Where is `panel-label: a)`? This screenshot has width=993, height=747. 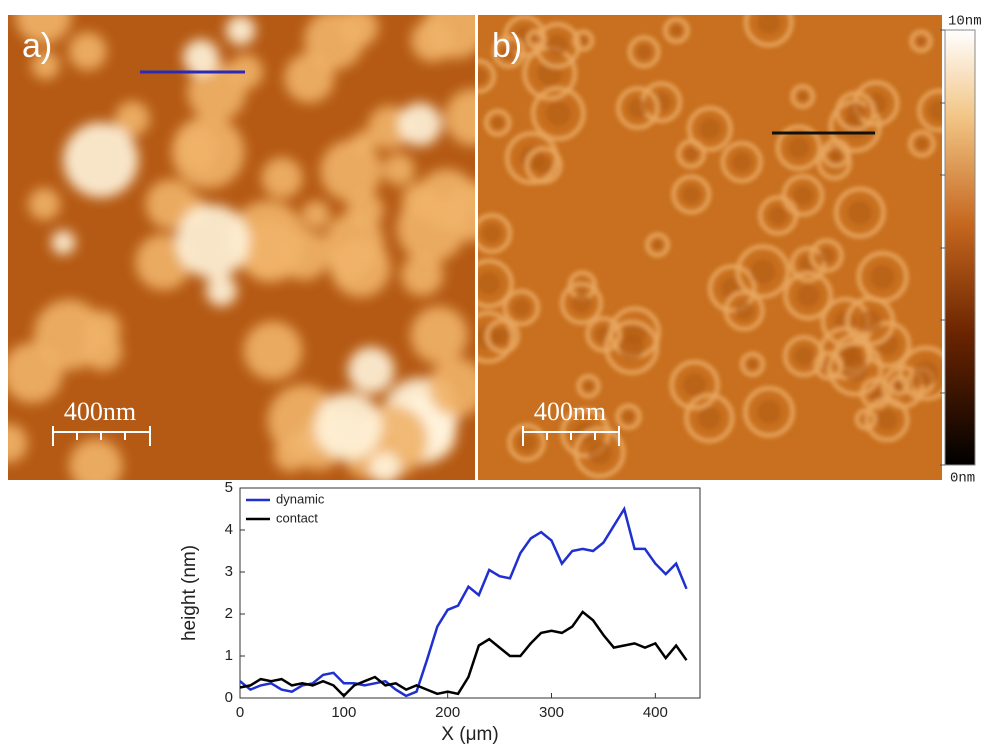
panel-label: a) is located at coordinates (37, 46).